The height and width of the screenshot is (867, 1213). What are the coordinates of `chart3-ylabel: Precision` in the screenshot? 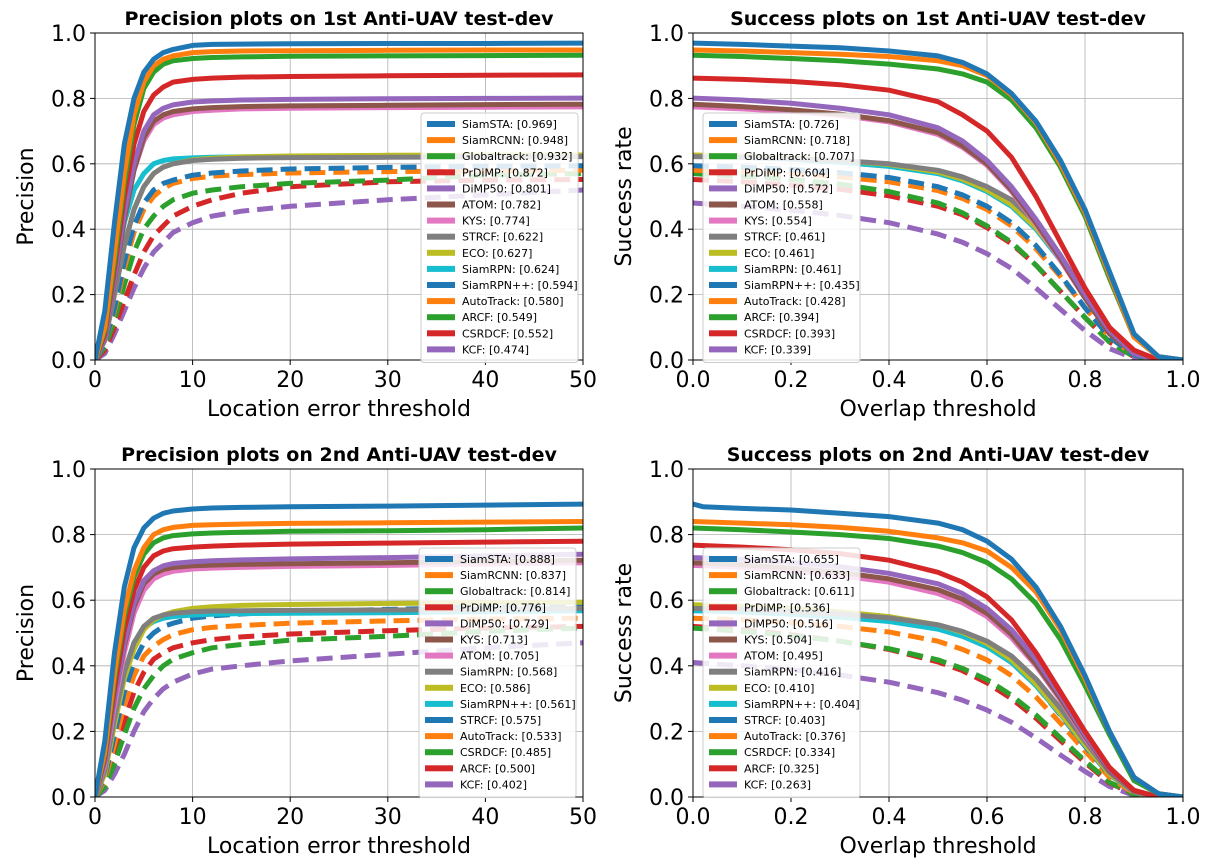 It's located at (26, 633).